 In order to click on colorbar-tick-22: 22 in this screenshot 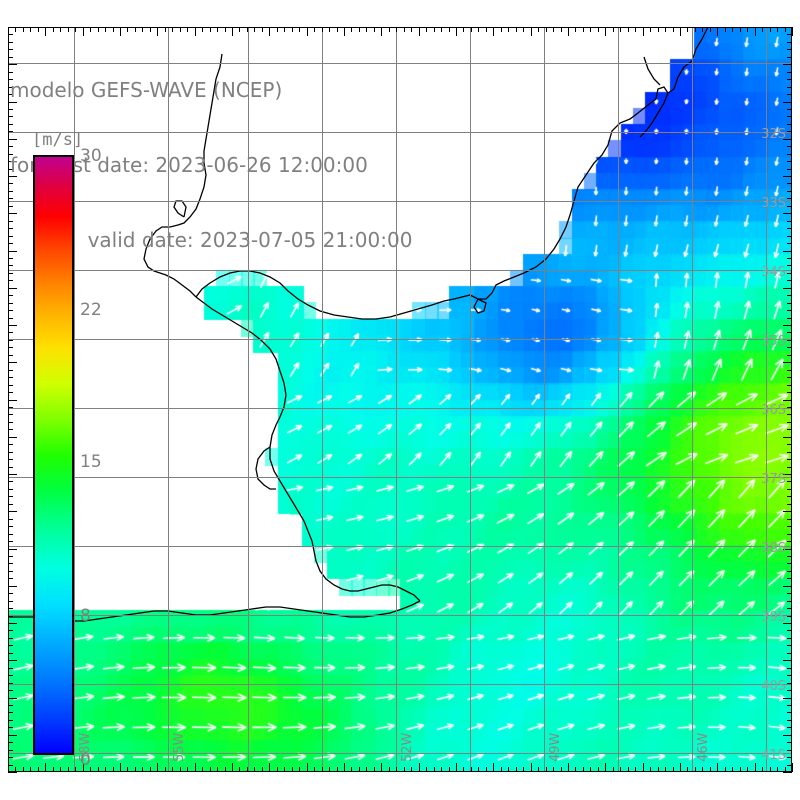, I will do `click(91, 310)`.